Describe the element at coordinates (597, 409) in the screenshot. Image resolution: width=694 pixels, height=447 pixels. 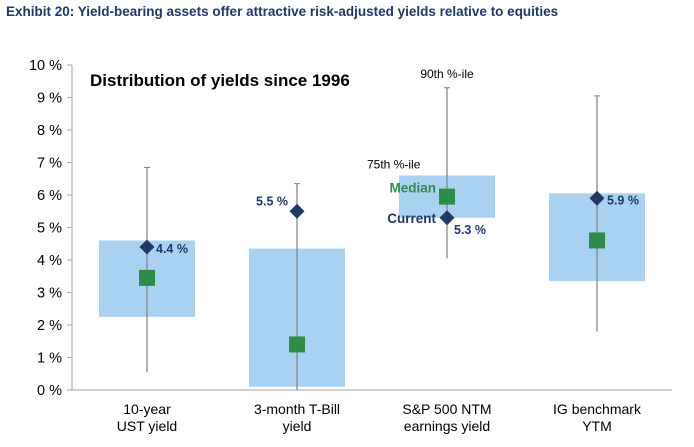
I see `category-label: IG benchmark` at that location.